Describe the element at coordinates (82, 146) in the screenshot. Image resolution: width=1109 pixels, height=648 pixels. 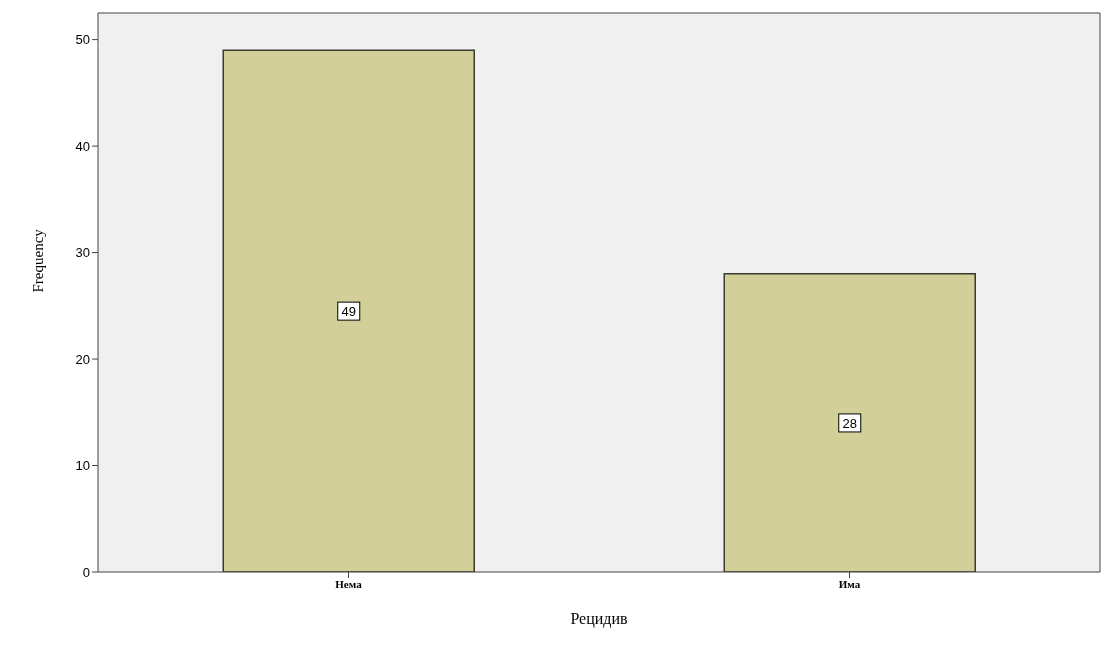
I see `y-tick-label: 40` at that location.